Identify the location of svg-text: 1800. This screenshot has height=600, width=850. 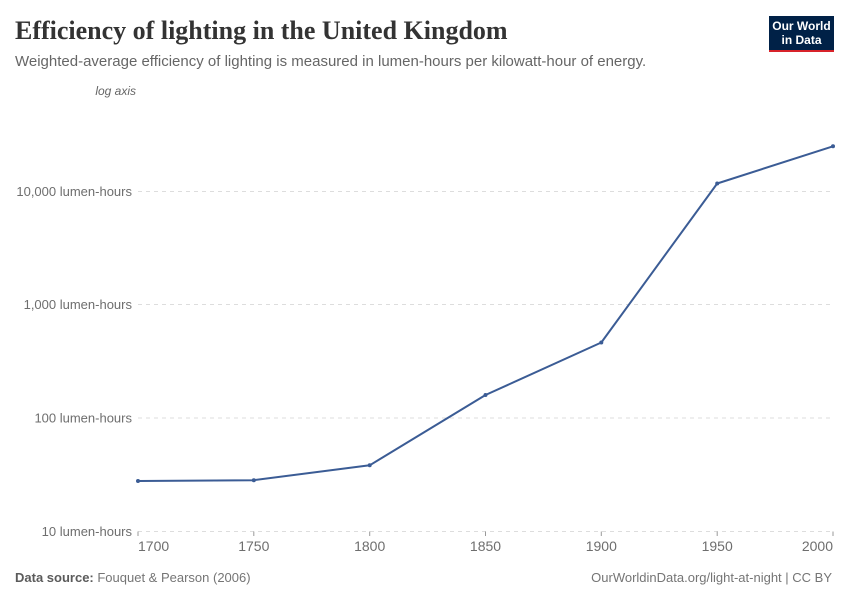
(369, 546).